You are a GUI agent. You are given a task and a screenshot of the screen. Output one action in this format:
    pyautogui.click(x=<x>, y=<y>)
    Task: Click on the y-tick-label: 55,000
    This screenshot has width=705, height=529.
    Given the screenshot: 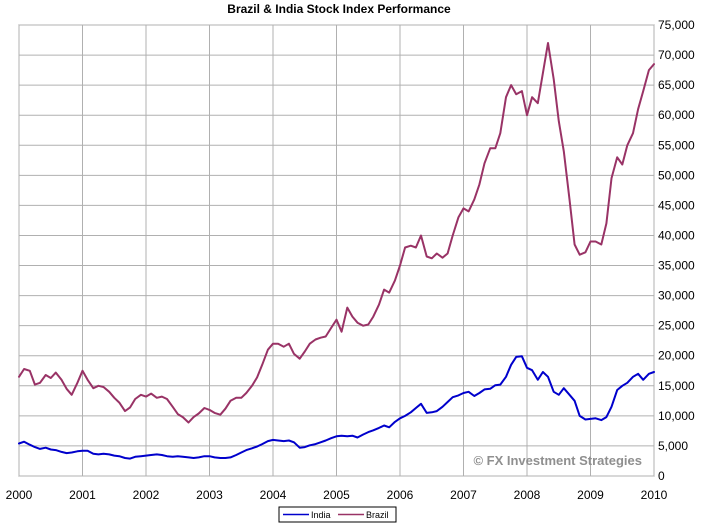 What is the action you would take?
    pyautogui.click(x=676, y=145)
    